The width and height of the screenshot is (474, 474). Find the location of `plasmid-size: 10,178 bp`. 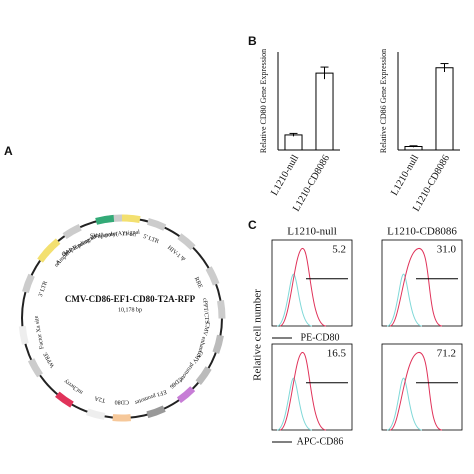

plasmid-size: 10,178 bp is located at coordinates (130, 310).